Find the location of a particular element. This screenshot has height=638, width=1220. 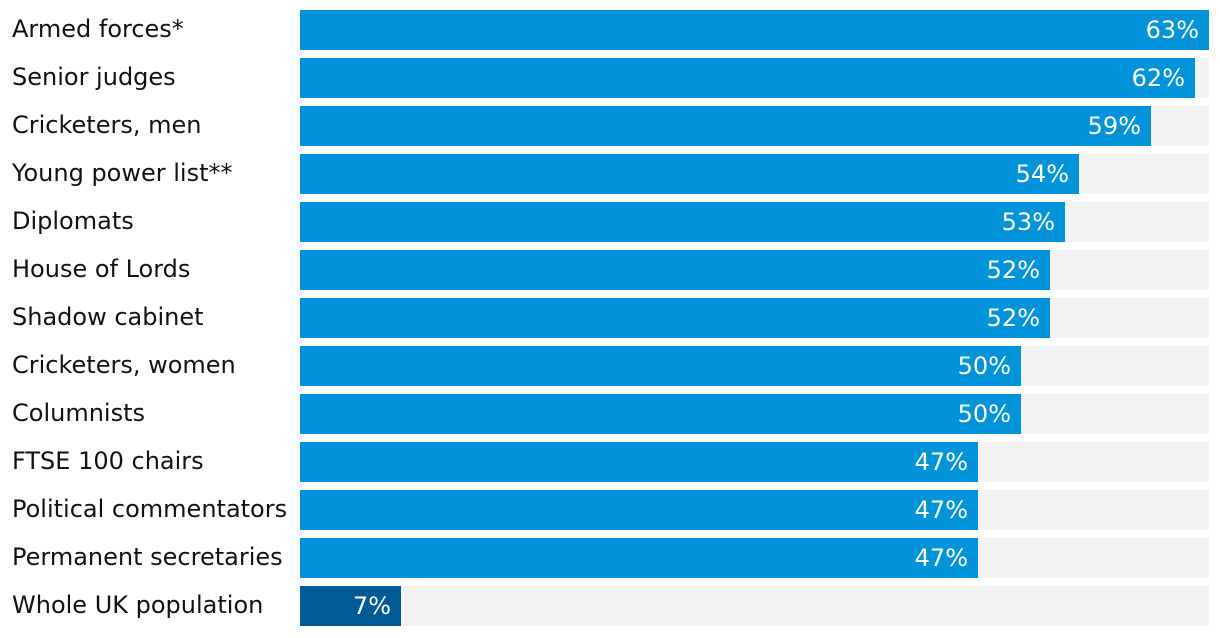

bar-row: FTSE 100 chairs 47% is located at coordinates (610, 462).